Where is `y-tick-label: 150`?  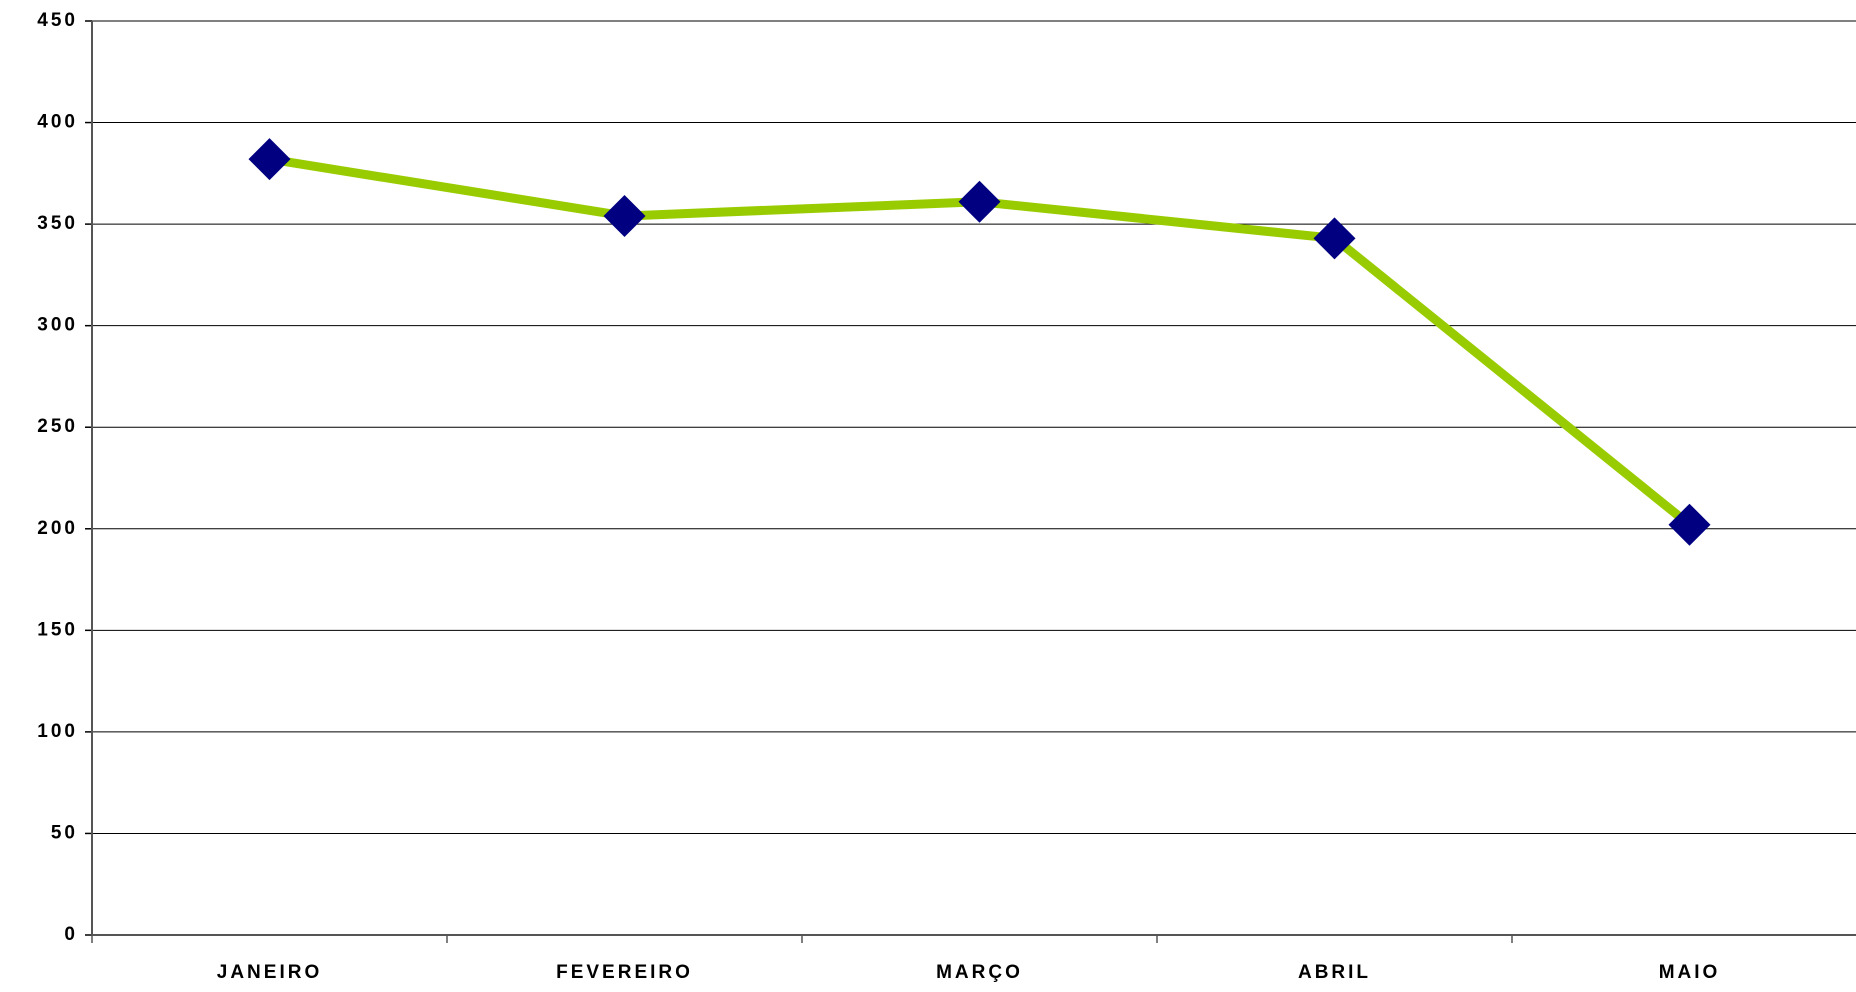
y-tick-label: 150 is located at coordinates (57, 629).